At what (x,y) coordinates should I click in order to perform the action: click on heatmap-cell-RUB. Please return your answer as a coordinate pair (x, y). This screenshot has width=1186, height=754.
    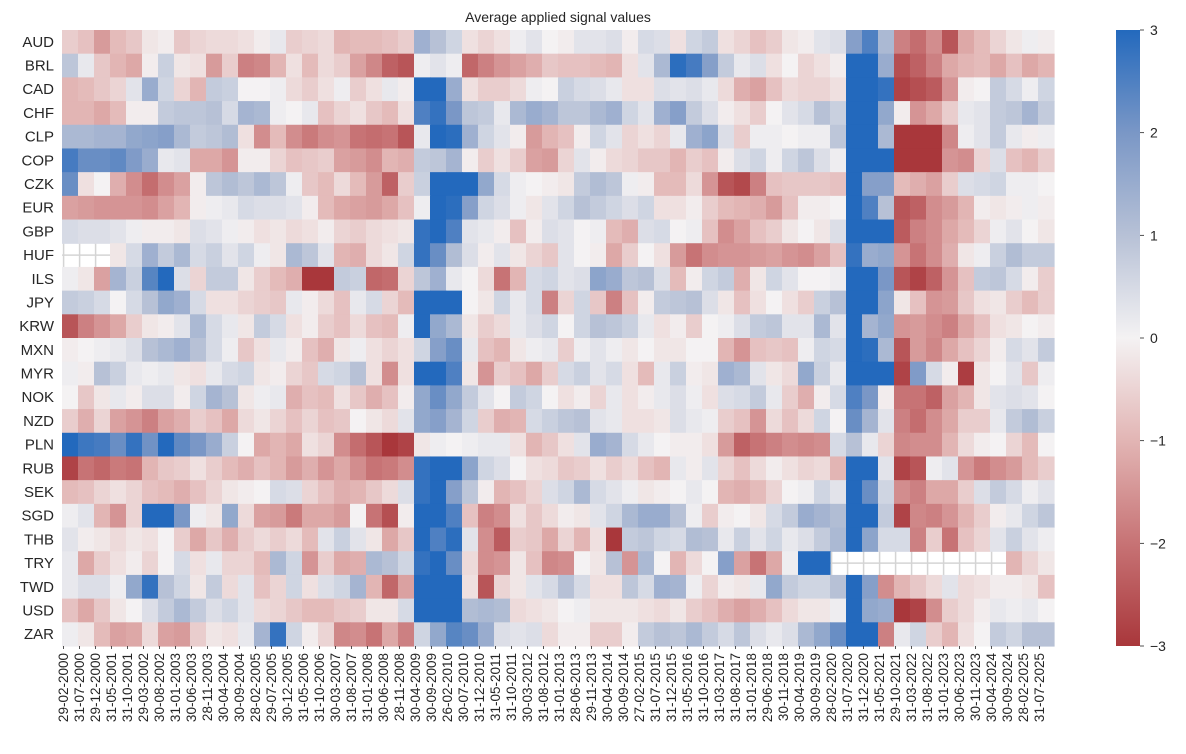
    Looking at the image, I should click on (326, 468).